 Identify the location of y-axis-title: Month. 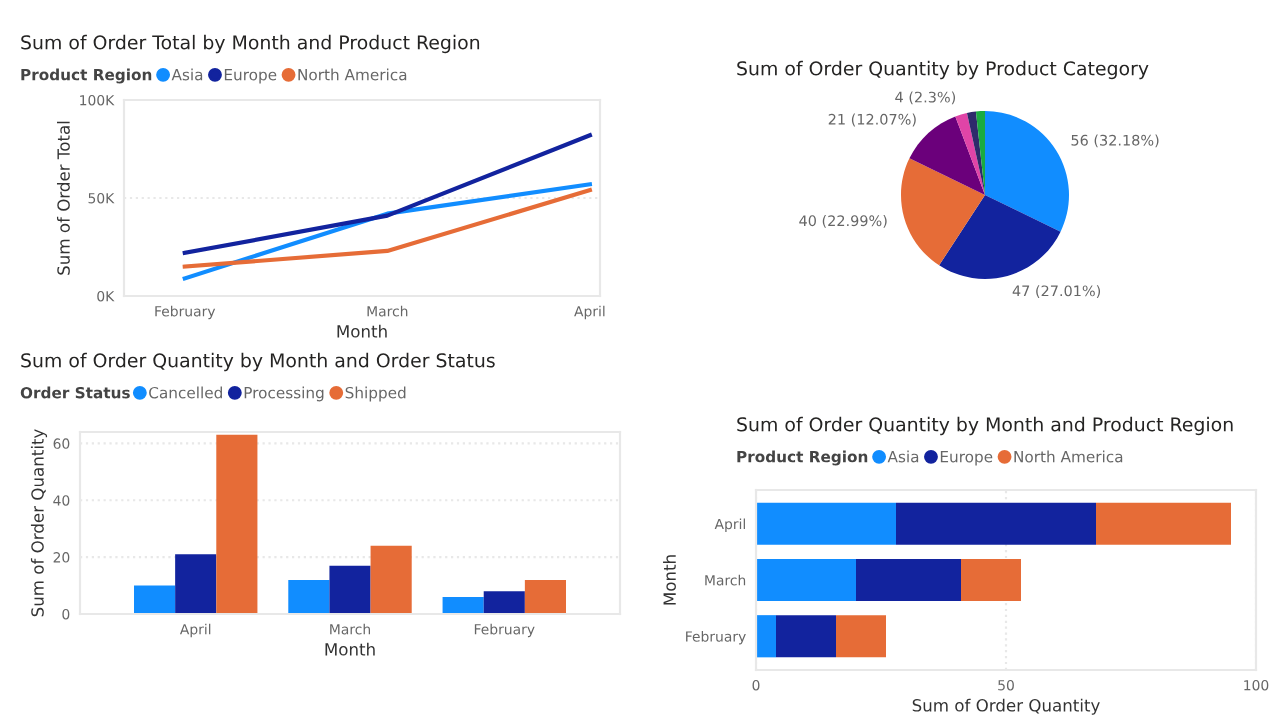
(669, 580).